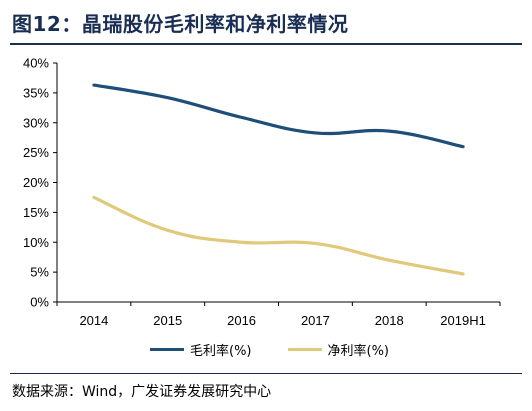  I want to click on y-tick-label: 5%, so click(39, 272).